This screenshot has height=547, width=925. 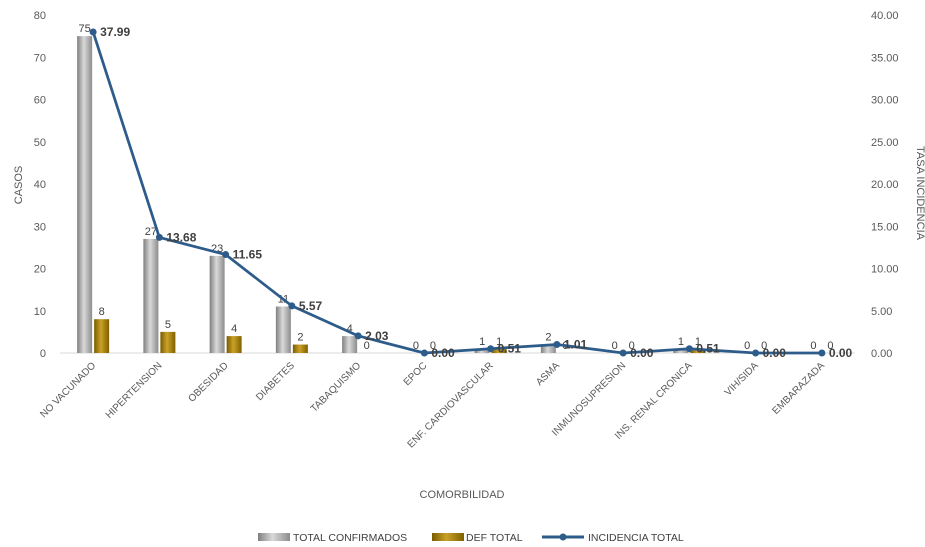 I want to click on y2-axis-title: TASA INCIDENCIA, so click(x=919, y=193).